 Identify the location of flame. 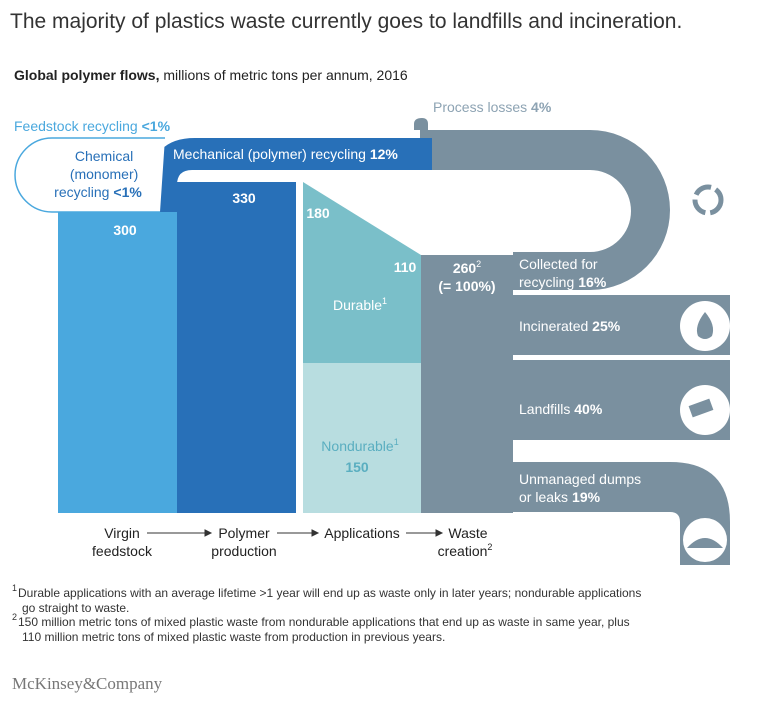
(705, 325).